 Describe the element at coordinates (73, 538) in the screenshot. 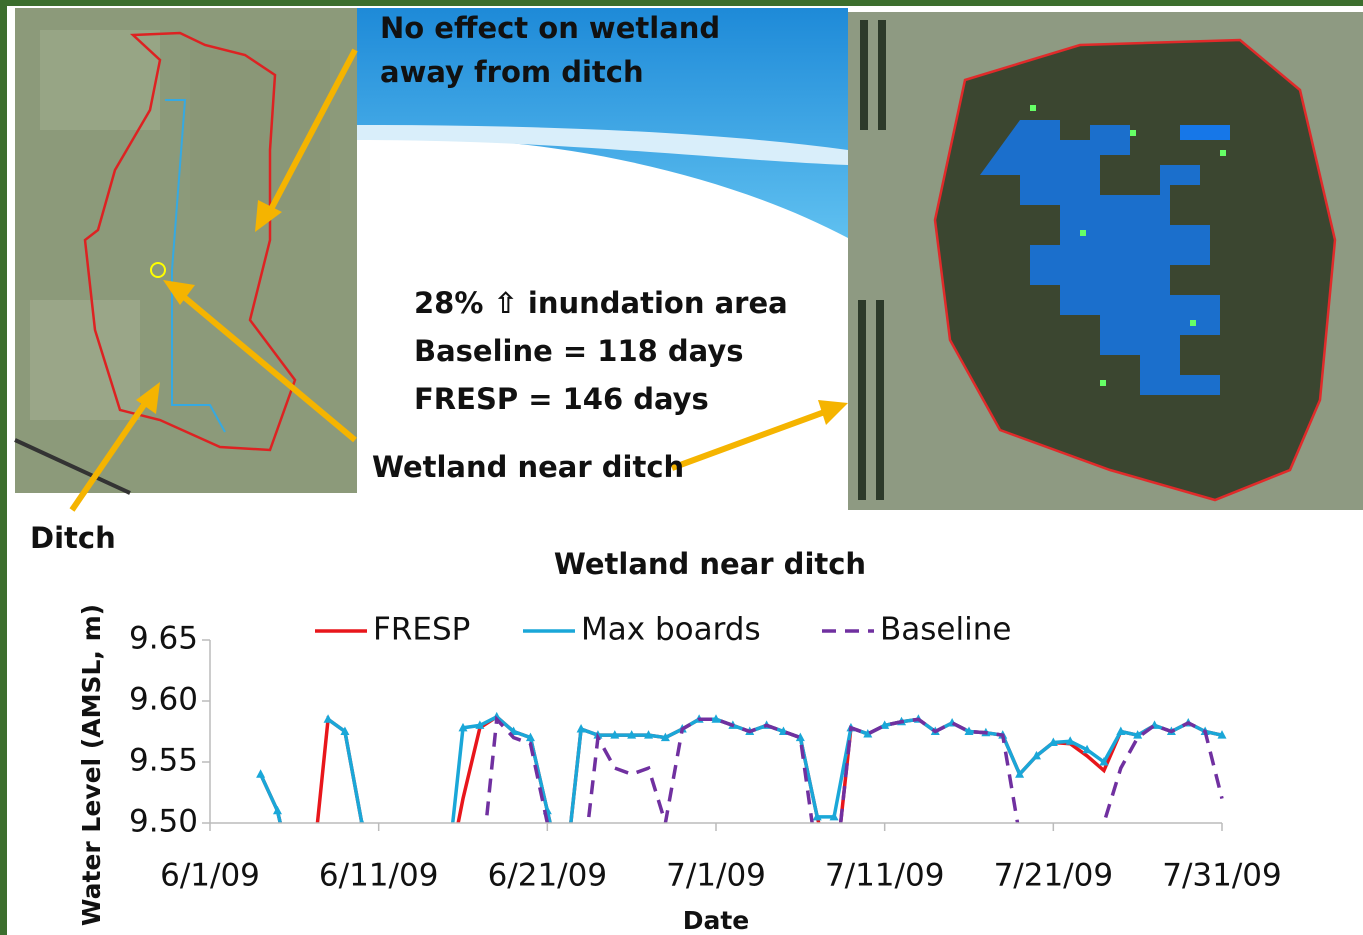

I see `callout-ditch: Ditch` at that location.